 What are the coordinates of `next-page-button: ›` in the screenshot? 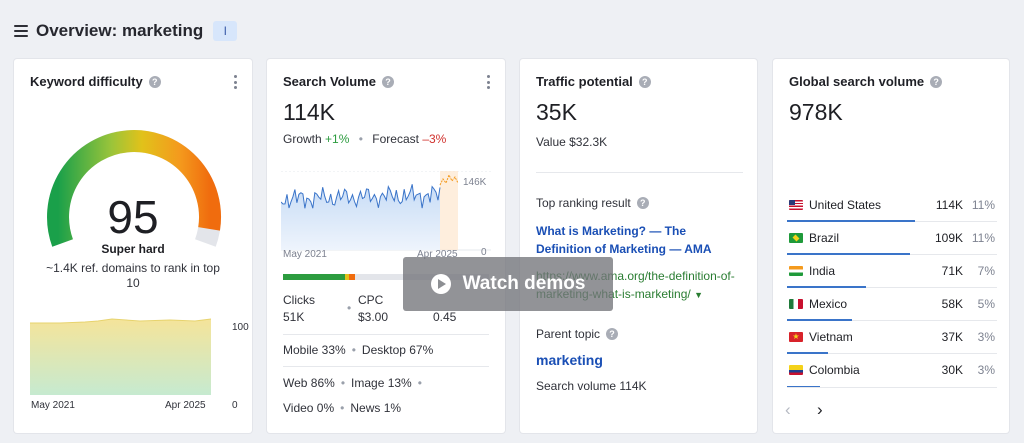 It's located at (820, 409).